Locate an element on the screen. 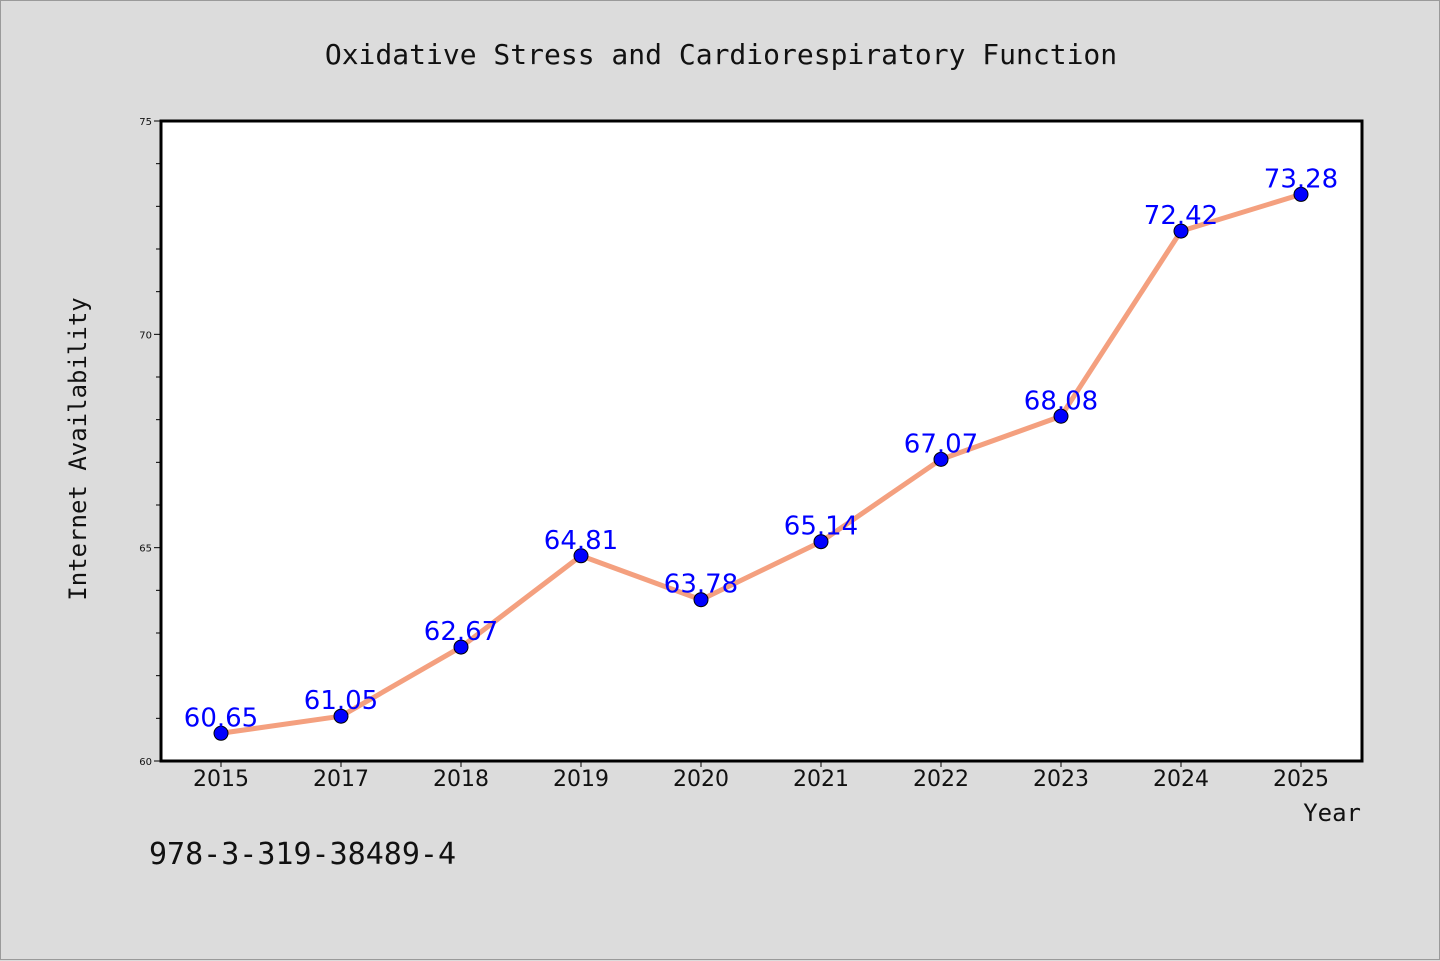 Image resolution: width=1440 pixels, height=961 pixels. x-tick-label: 2024 is located at coordinates (1181, 779).